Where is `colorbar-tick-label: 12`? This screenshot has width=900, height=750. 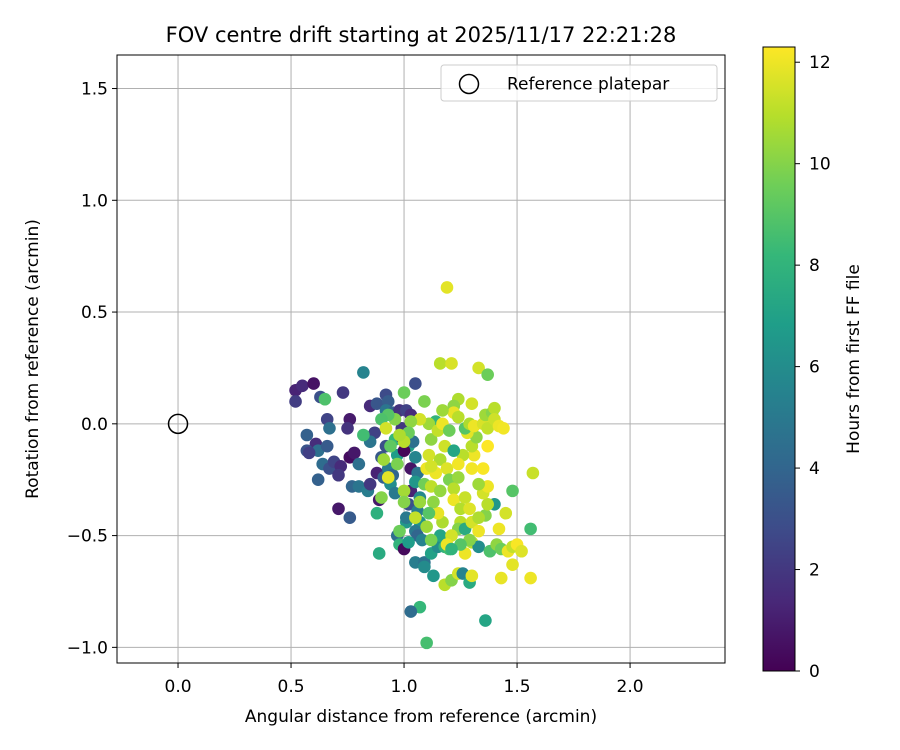
colorbar-tick-label: 12 is located at coordinates (820, 63).